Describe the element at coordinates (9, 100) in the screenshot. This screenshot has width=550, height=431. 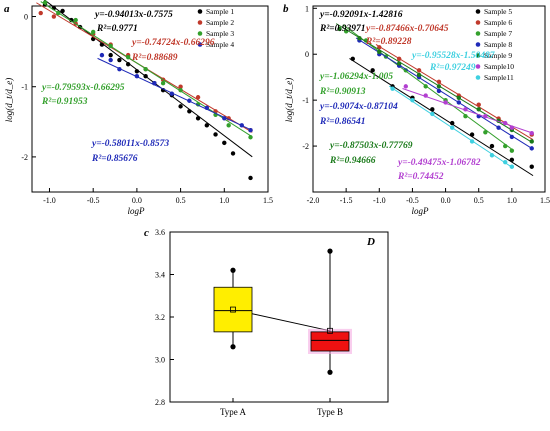
I see `panel-a-ylabel: log(d_t/d_e)` at that location.